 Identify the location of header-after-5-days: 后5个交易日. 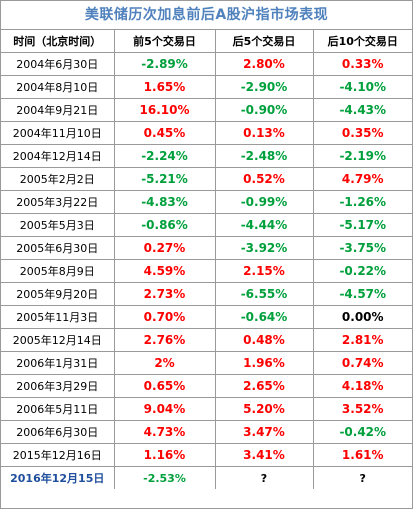
(264, 41).